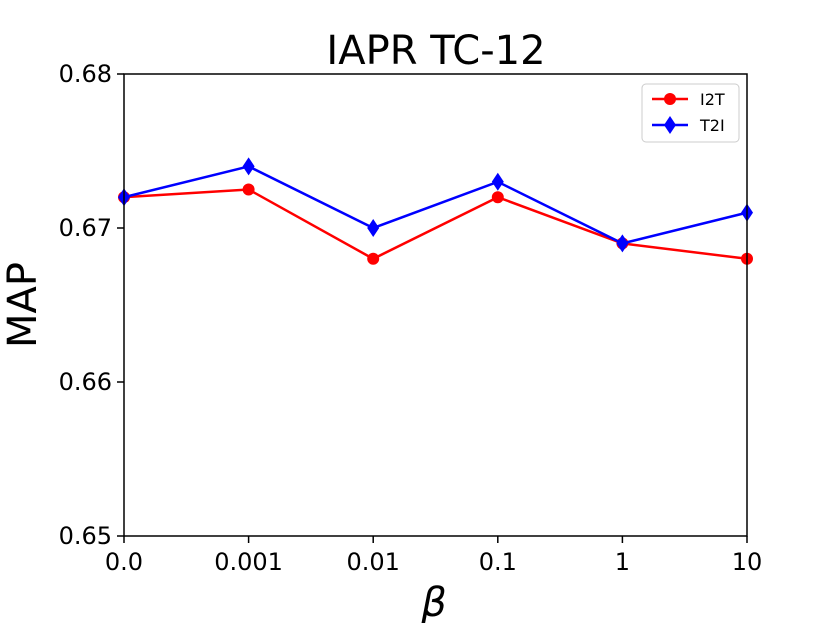 The width and height of the screenshot is (830, 623). Describe the element at coordinates (670, 125) in the screenshot. I see `legend-marker-t2i` at that location.